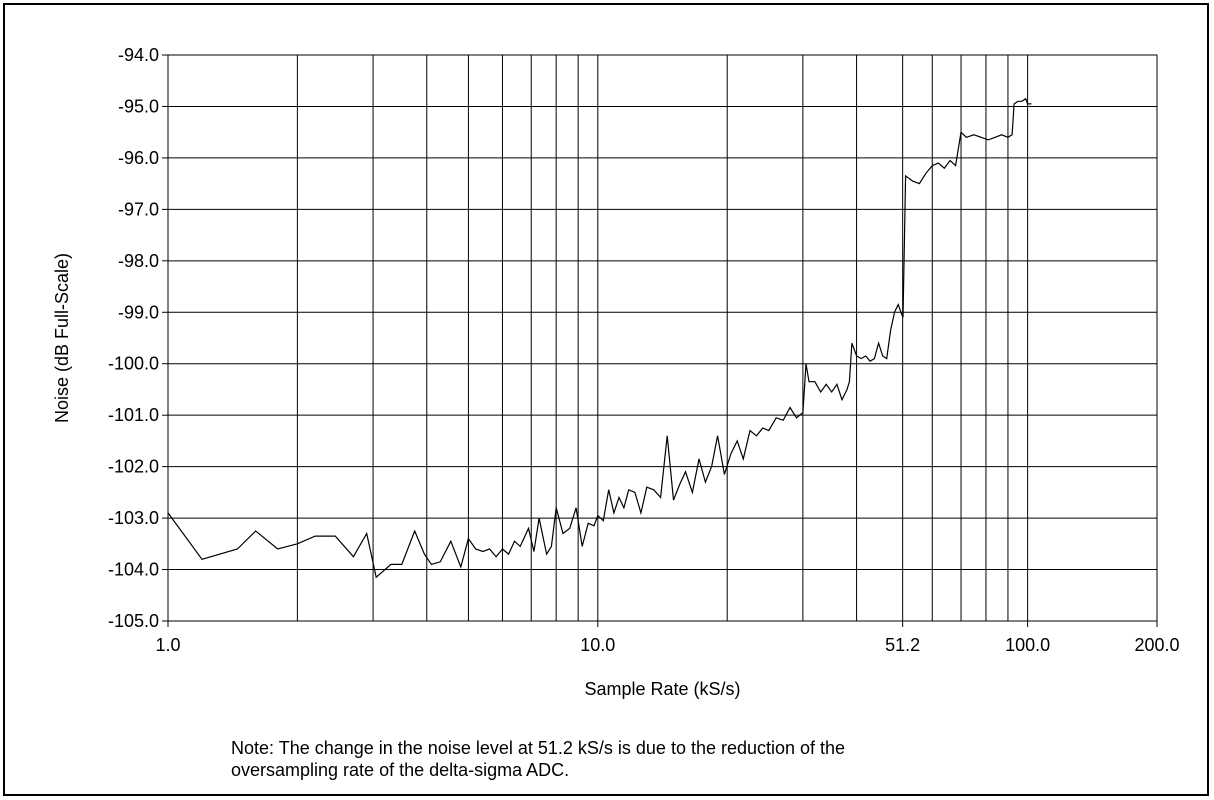 The height and width of the screenshot is (800, 1214). Describe the element at coordinates (662, 689) in the screenshot. I see `x-axis-label: Sample Rate (kS/s)` at that location.